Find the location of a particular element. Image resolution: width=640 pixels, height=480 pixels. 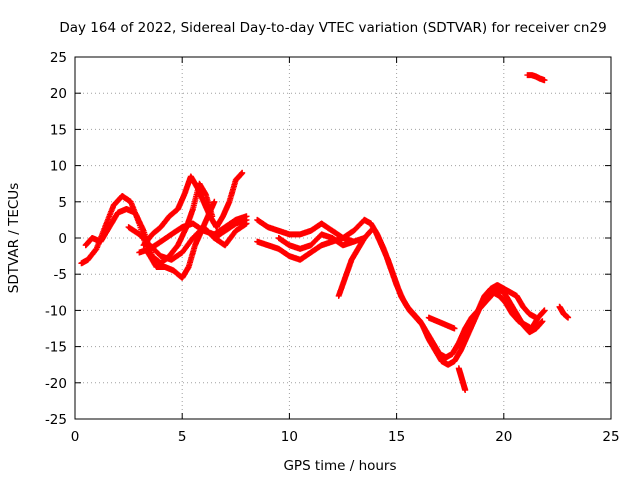

x-axis-label: GPS time / hours is located at coordinates (339, 466).